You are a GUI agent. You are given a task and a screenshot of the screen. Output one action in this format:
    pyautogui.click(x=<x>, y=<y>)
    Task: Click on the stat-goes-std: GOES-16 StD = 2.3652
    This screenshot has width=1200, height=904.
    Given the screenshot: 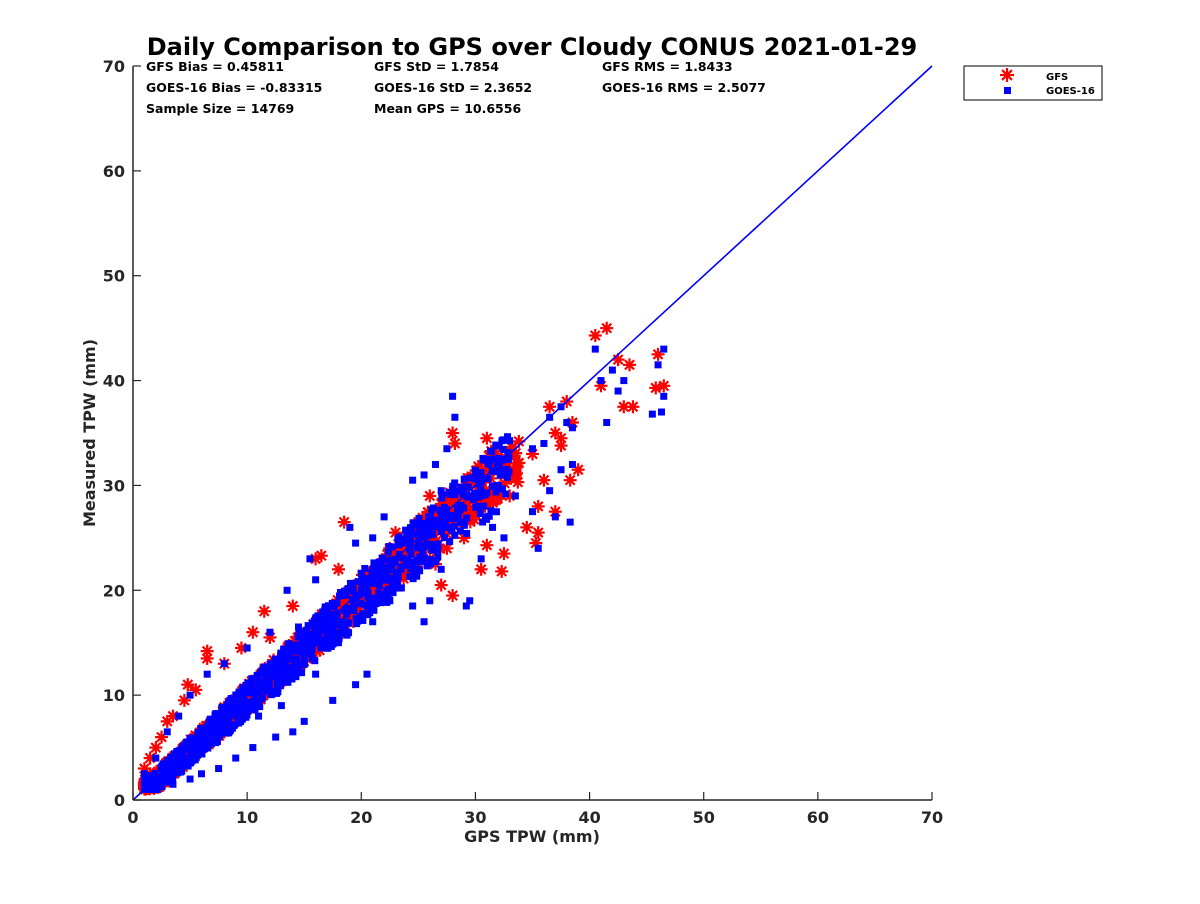 What is the action you would take?
    pyautogui.click(x=453, y=87)
    